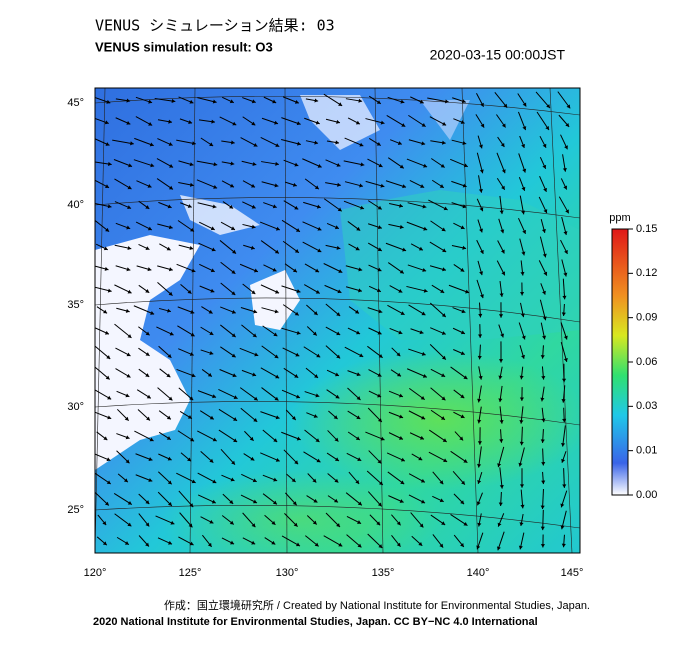  Describe the element at coordinates (498, 55) in the screenshot. I see `timestamp: 2020-03-15 00:00JST` at that location.